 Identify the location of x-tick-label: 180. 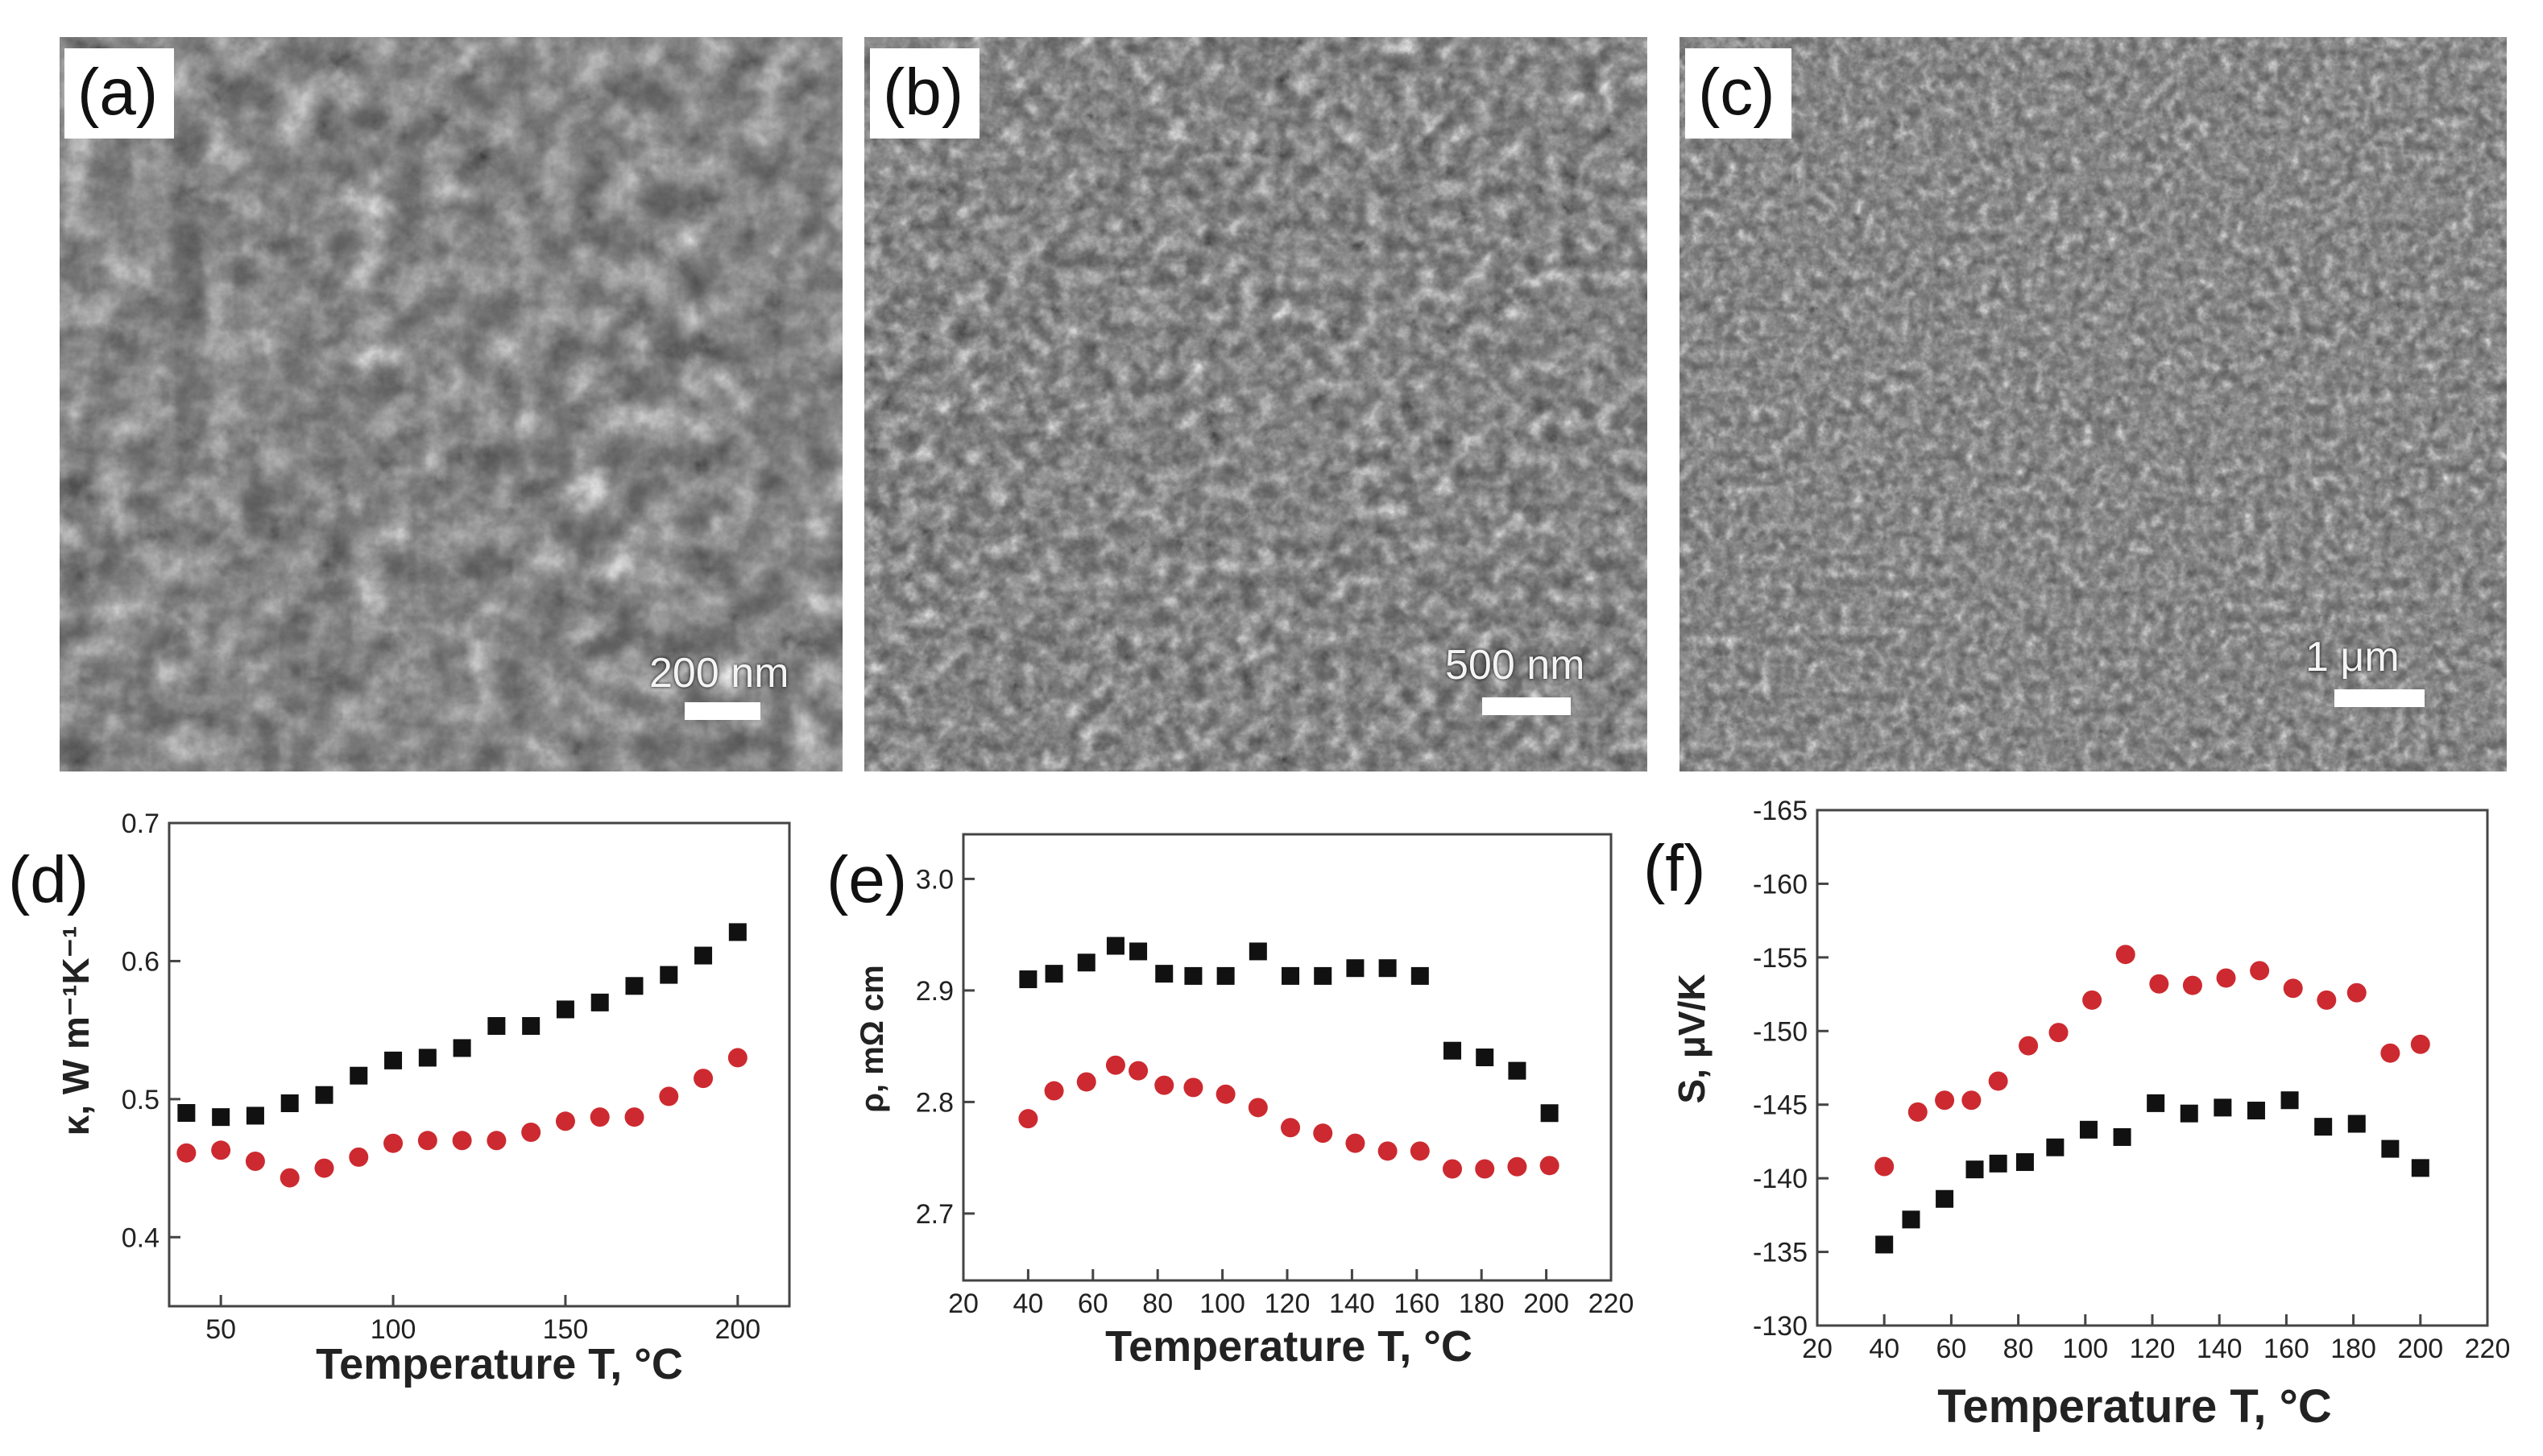
(1482, 1304).